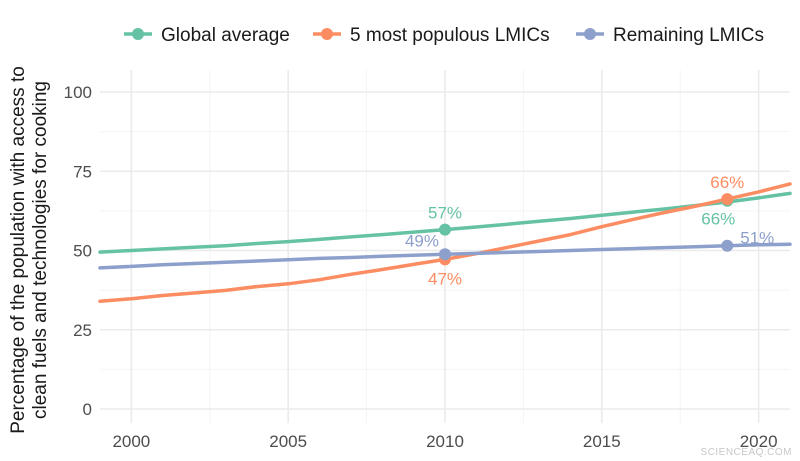 This screenshot has height=461, width=800. What do you see at coordinates (445, 278) in the screenshot?
I see `data-label-5-most-populous-lmics: 47%` at bounding box center [445, 278].